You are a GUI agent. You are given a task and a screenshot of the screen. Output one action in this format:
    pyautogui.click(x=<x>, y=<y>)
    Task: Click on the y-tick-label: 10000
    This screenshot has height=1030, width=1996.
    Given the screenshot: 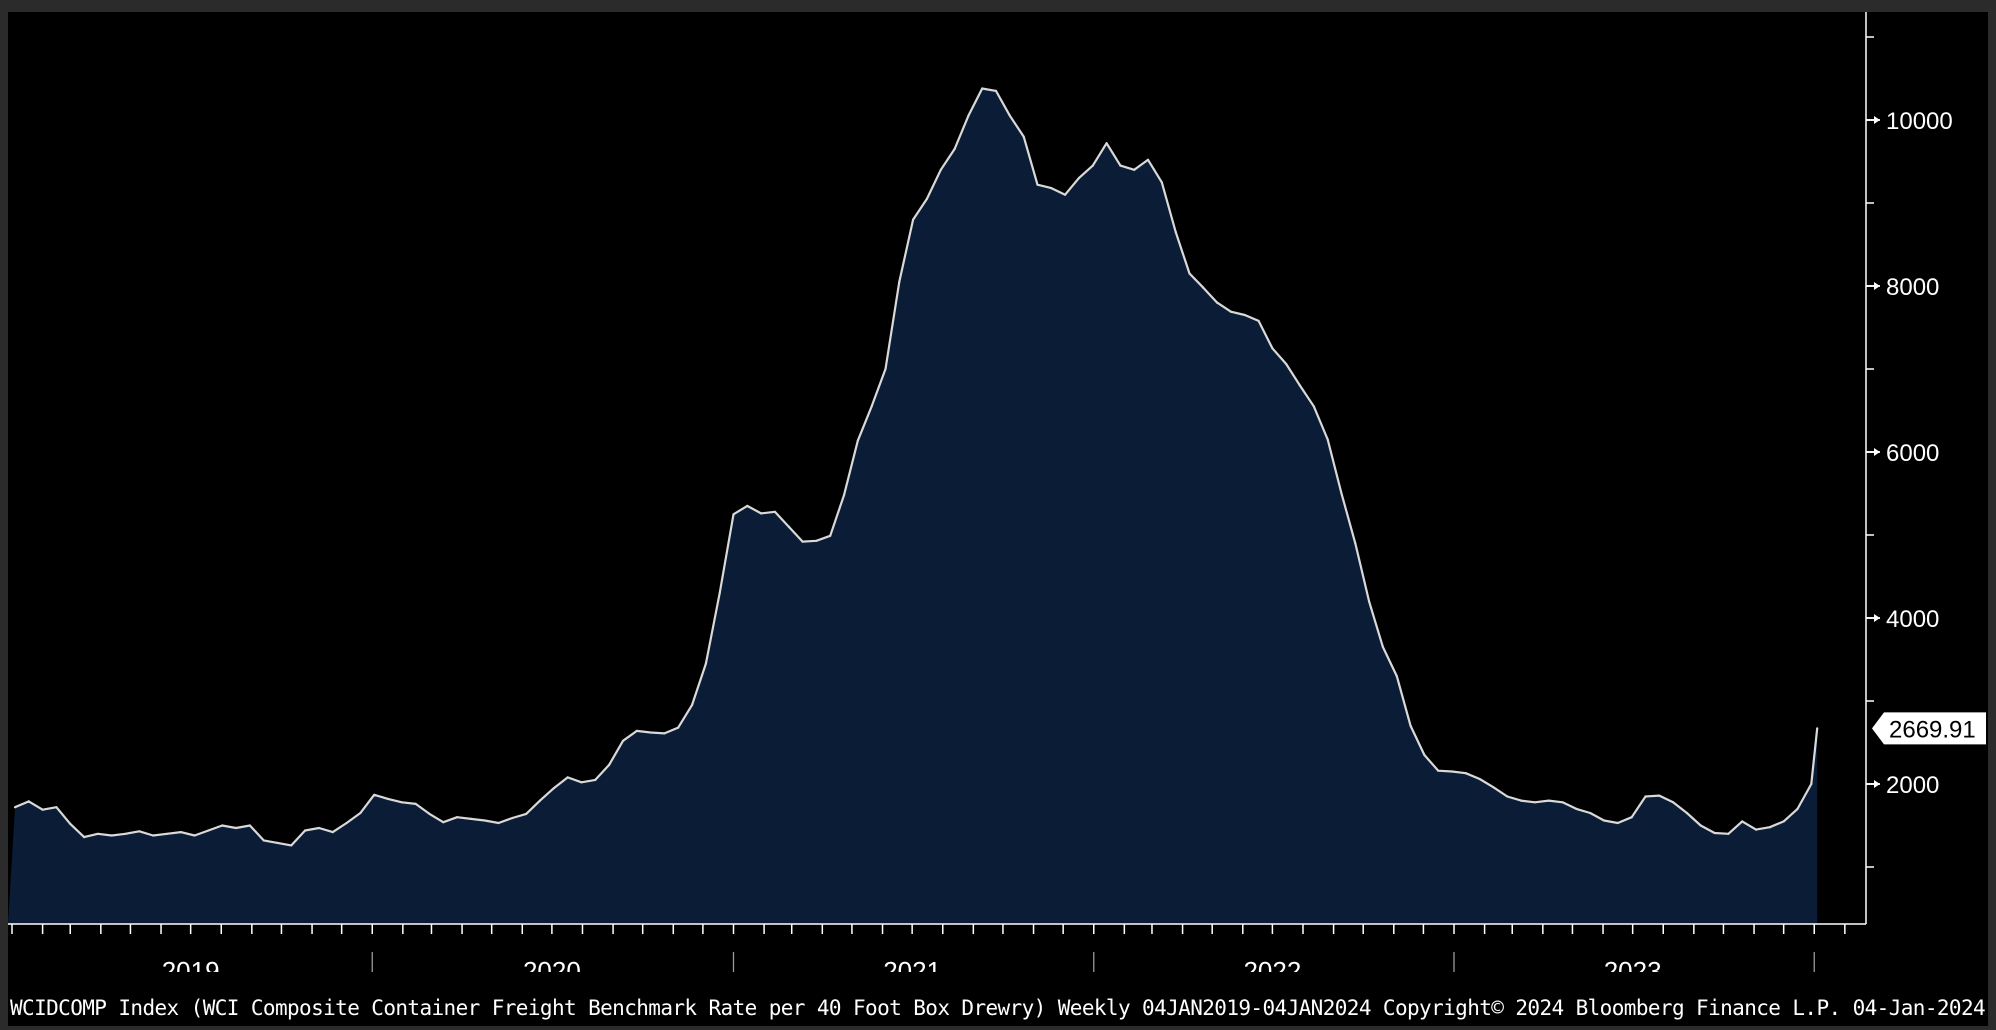 What is the action you would take?
    pyautogui.click(x=1919, y=121)
    